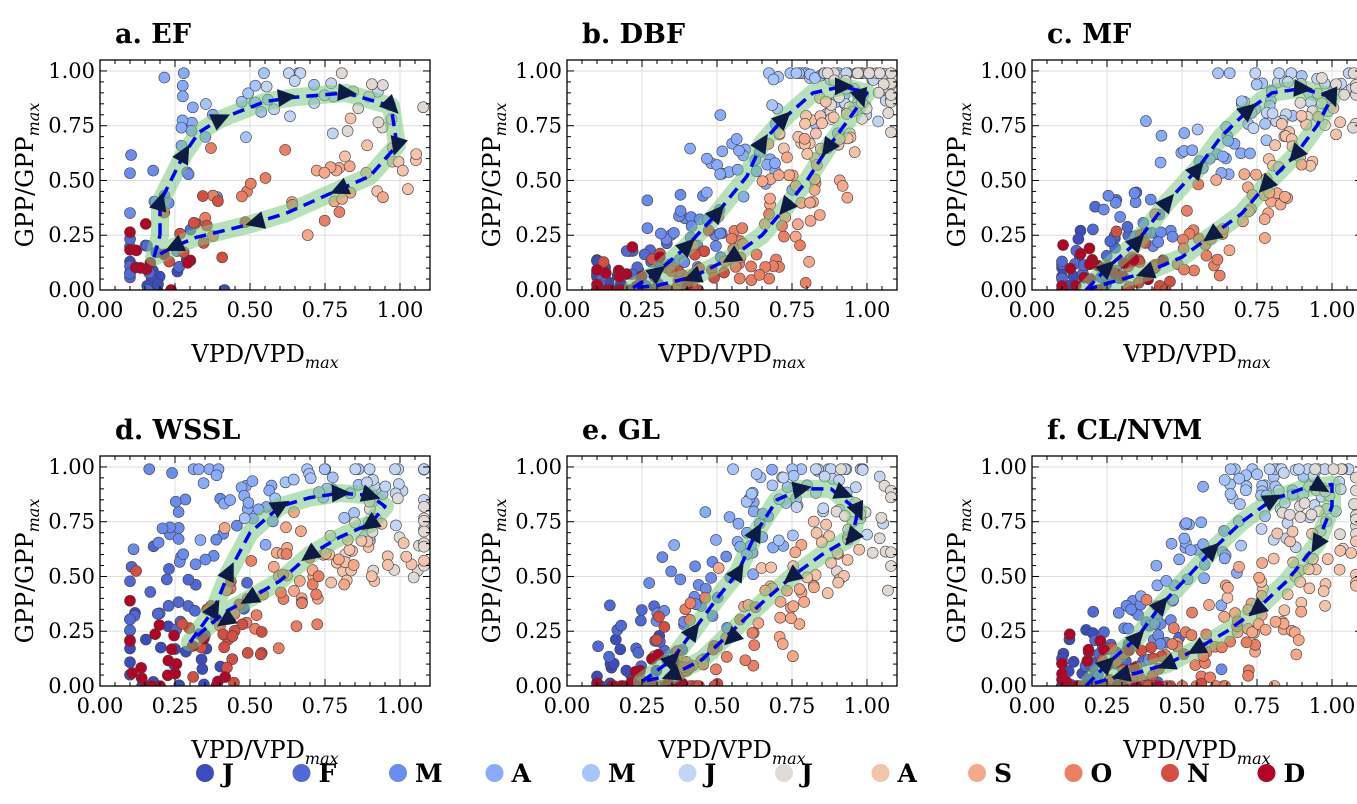 The width and height of the screenshot is (1357, 804). What do you see at coordinates (416, 773) in the screenshot?
I see `legend-entry: M` at bounding box center [416, 773].